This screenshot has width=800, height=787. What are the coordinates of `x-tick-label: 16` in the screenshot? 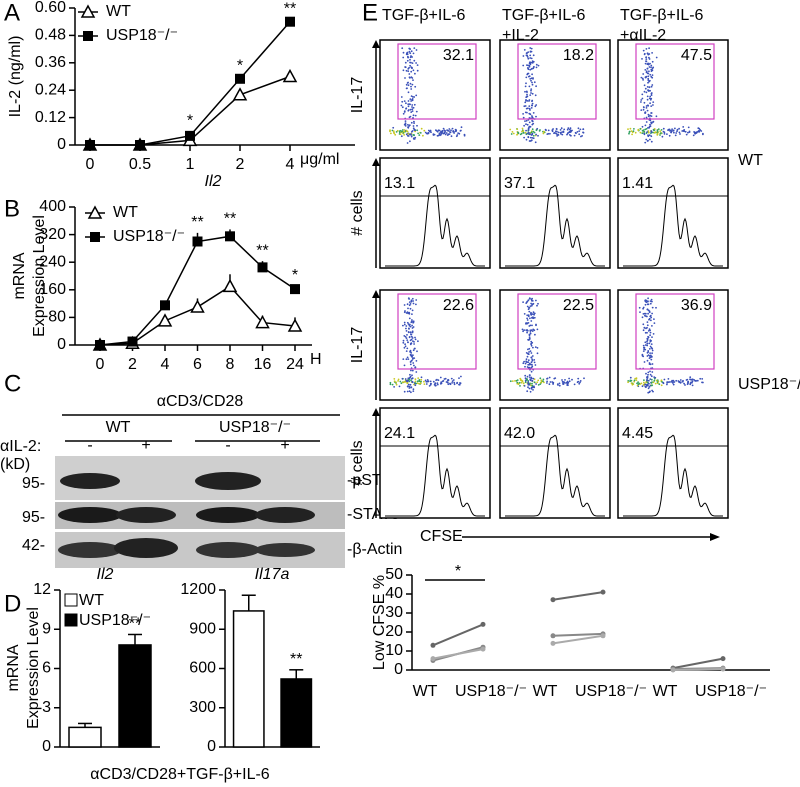 It's located at (263, 364).